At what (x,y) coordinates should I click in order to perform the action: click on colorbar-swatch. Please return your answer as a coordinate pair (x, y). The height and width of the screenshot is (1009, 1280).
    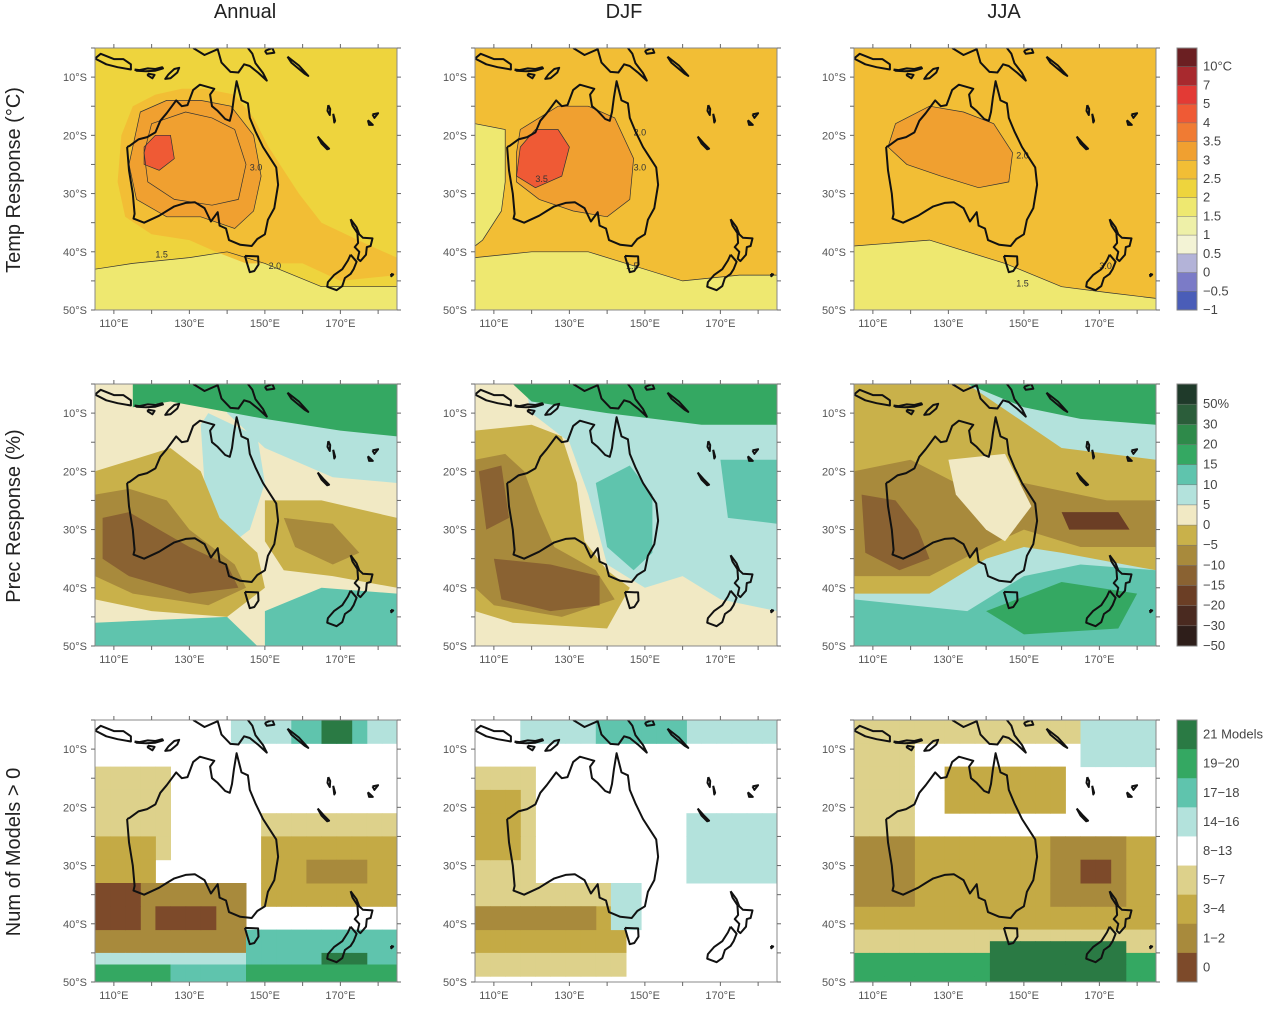
    Looking at the image, I should click on (1187, 851).